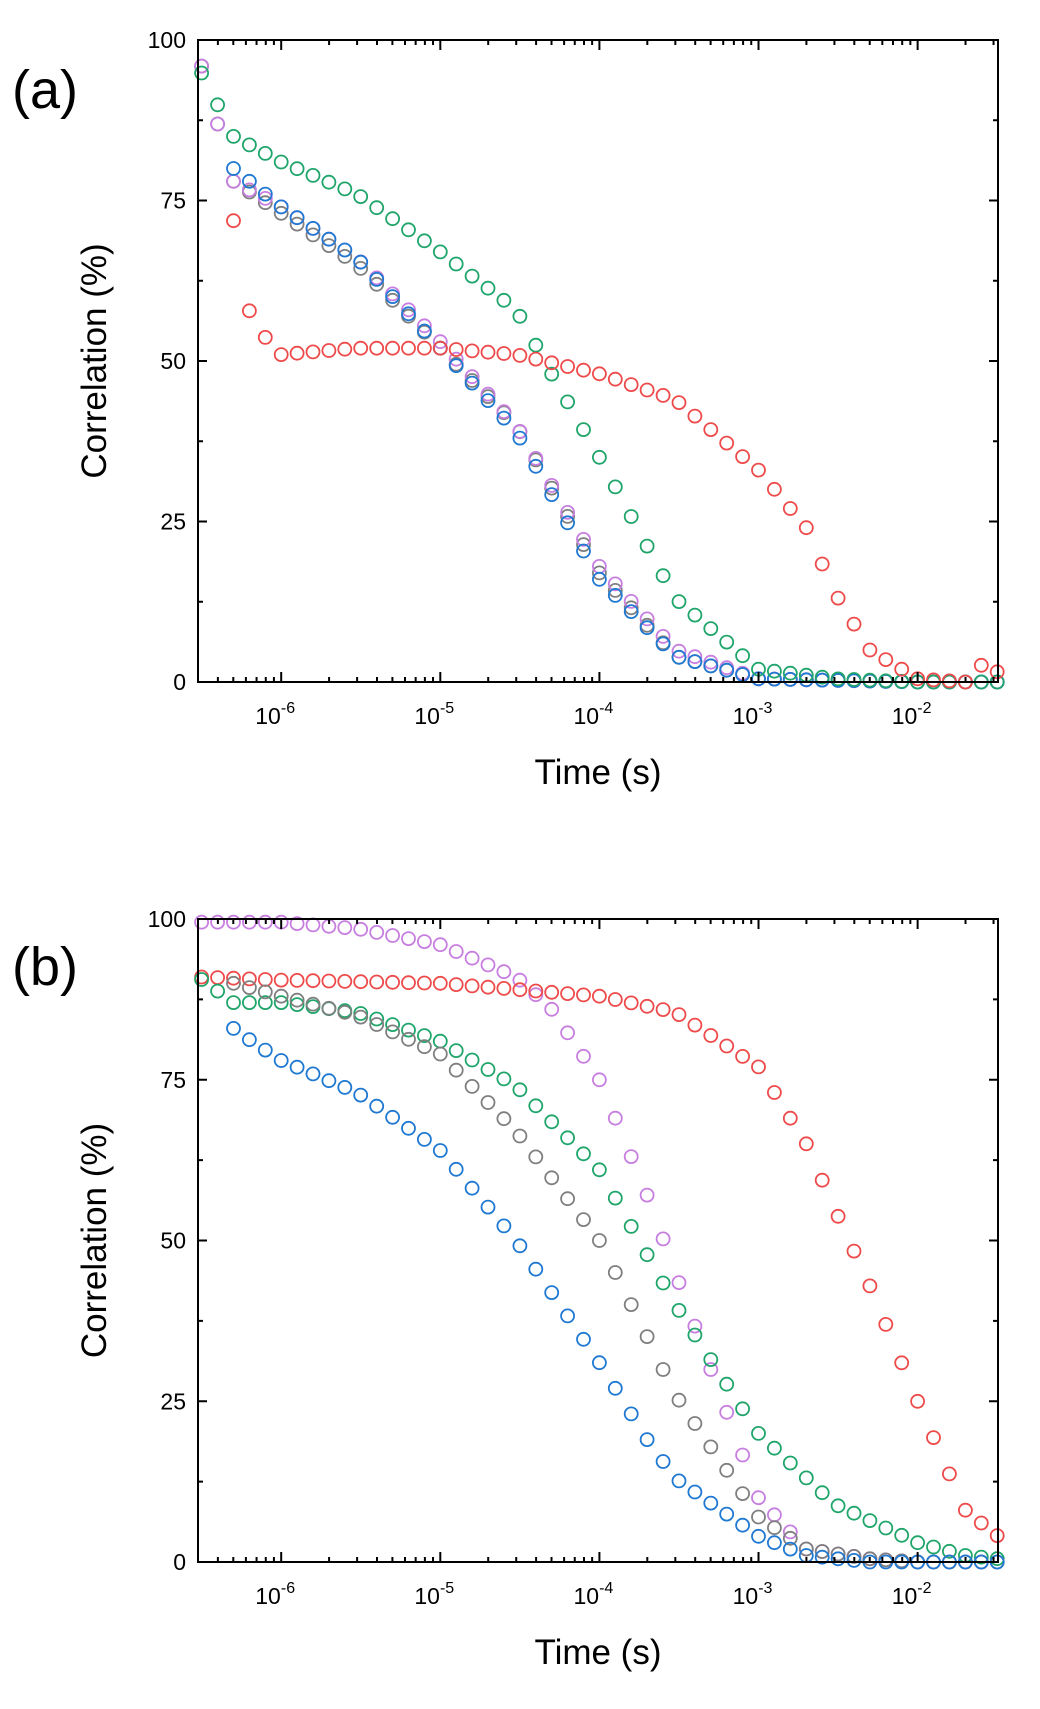 The image size is (1040, 1709). What do you see at coordinates (179, 1562) in the screenshot?
I see `y-tick-label: 0` at bounding box center [179, 1562].